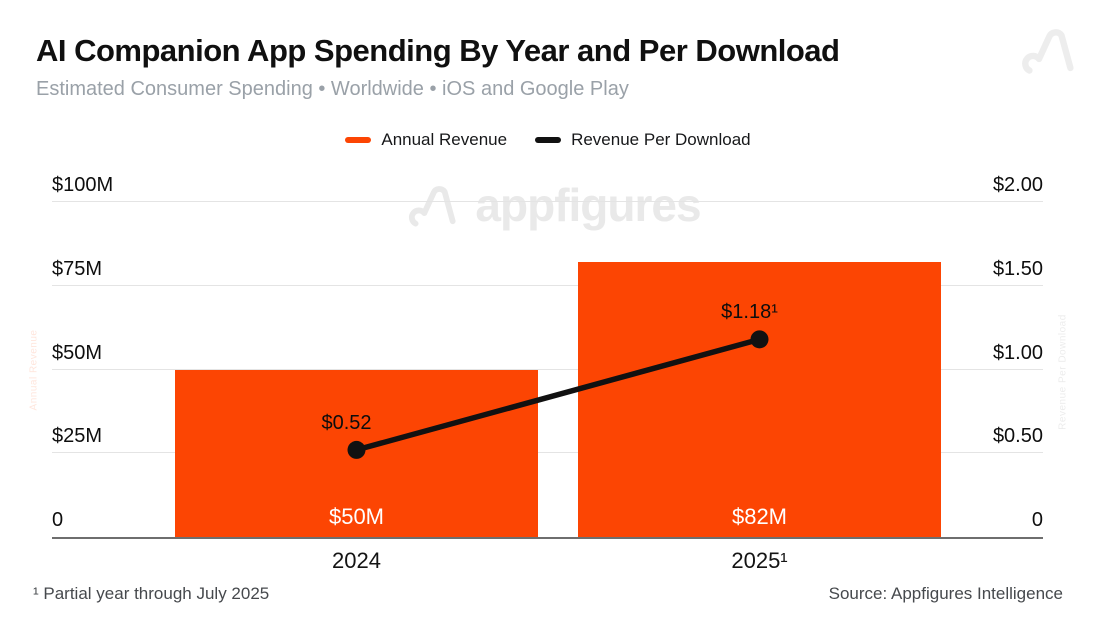 The image size is (1096, 617). I want to click on y-axis-label-right: $2.00, so click(1017, 185).